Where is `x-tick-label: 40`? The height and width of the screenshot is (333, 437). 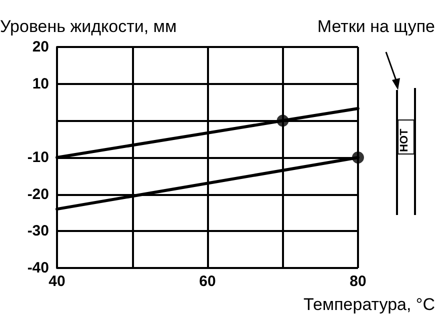 x-tick-label: 40 is located at coordinates (57, 281).